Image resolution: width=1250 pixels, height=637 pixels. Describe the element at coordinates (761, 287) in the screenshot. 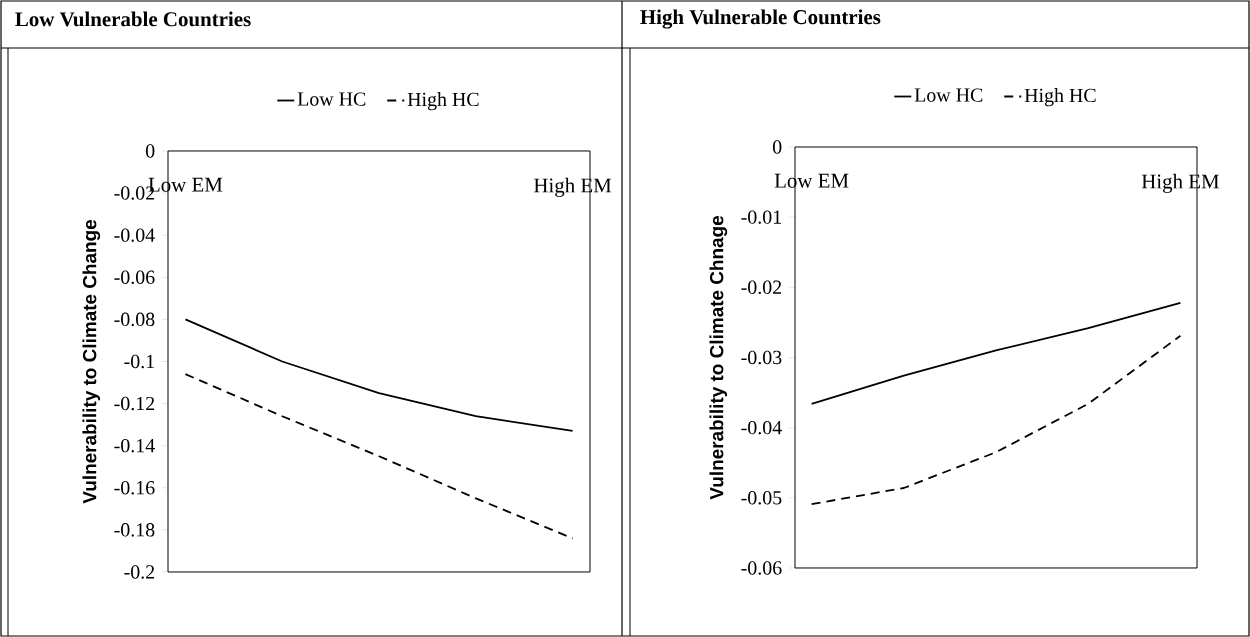

I see `y-tick-label: -0.02` at that location.